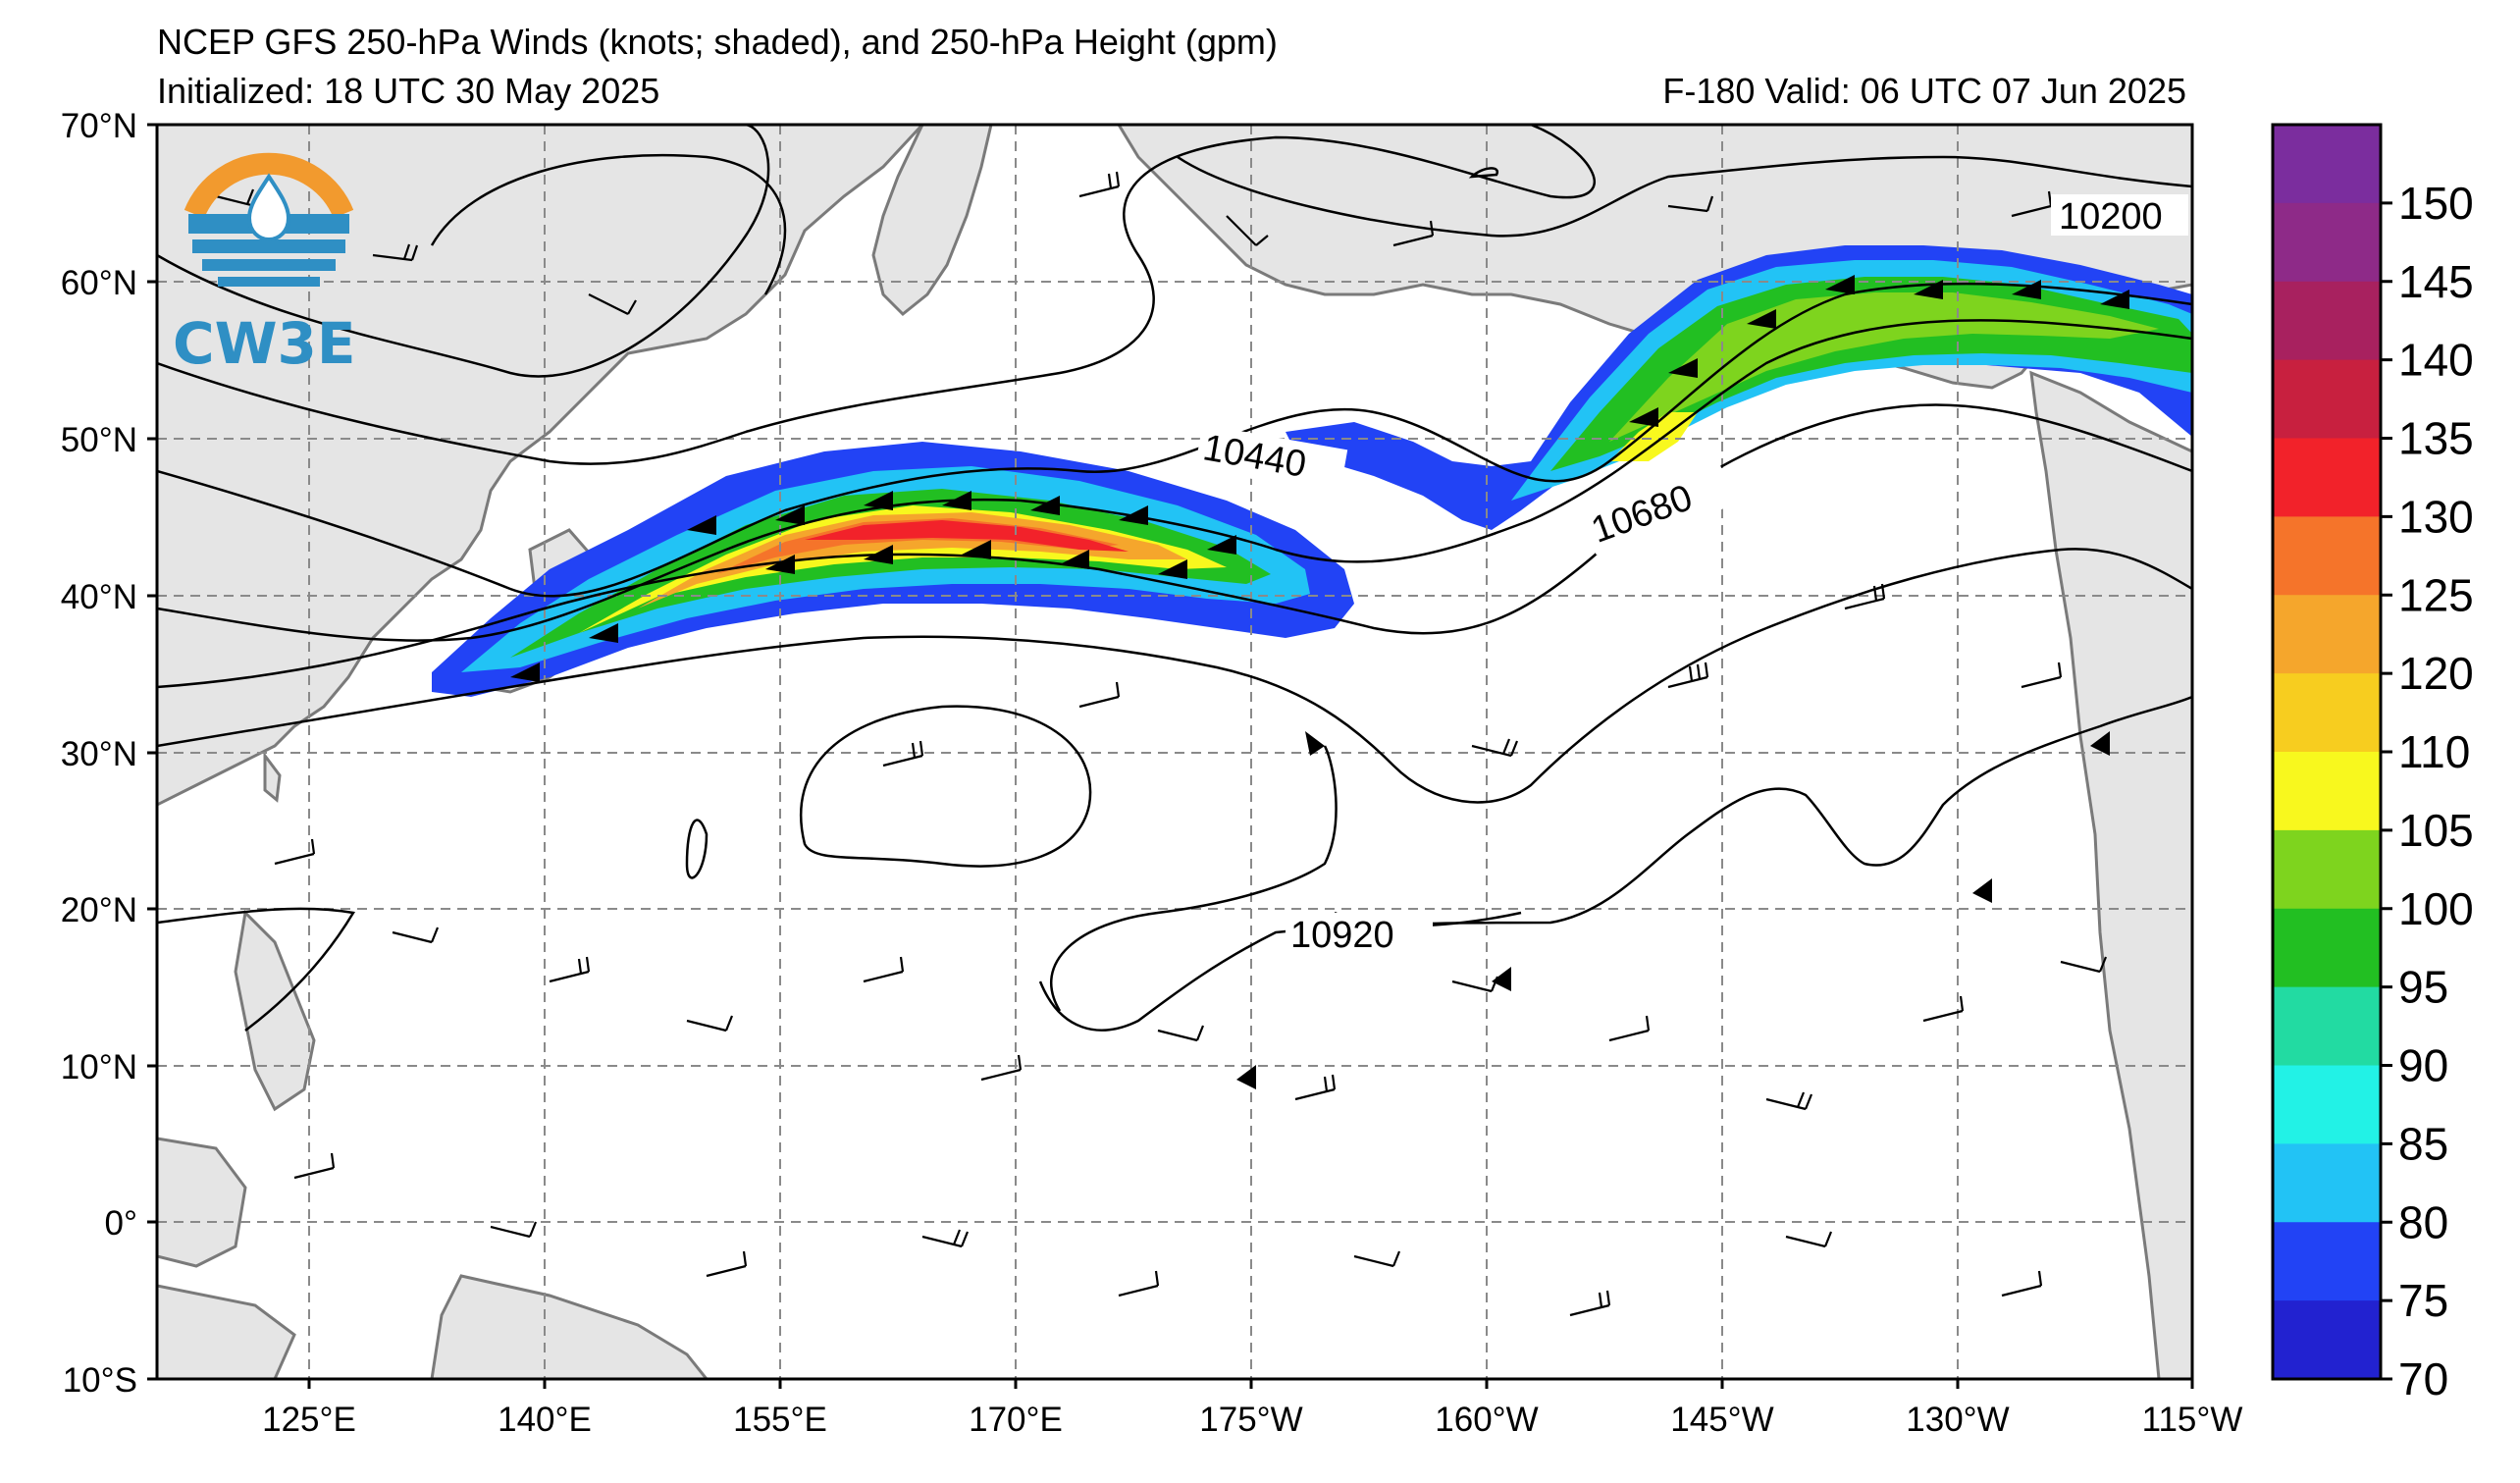 Image resolution: width=2520 pixels, height=1483 pixels. I want to click on init-time: Initialized: 18 UTC 30 May 2025, so click(408, 91).